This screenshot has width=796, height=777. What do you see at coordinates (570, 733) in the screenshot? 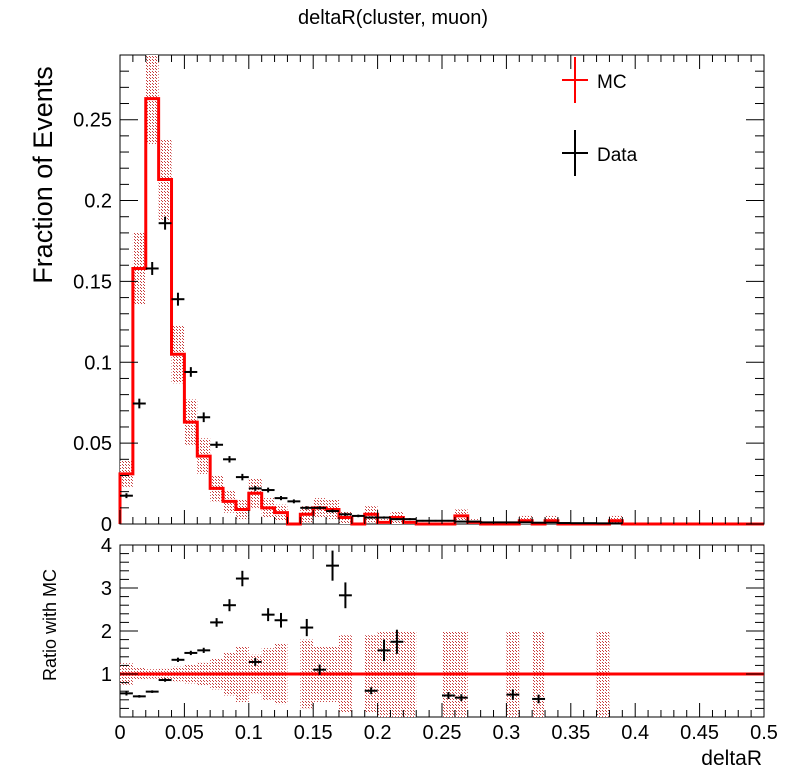
I see `x-tick-label: 0.35` at bounding box center [570, 733].